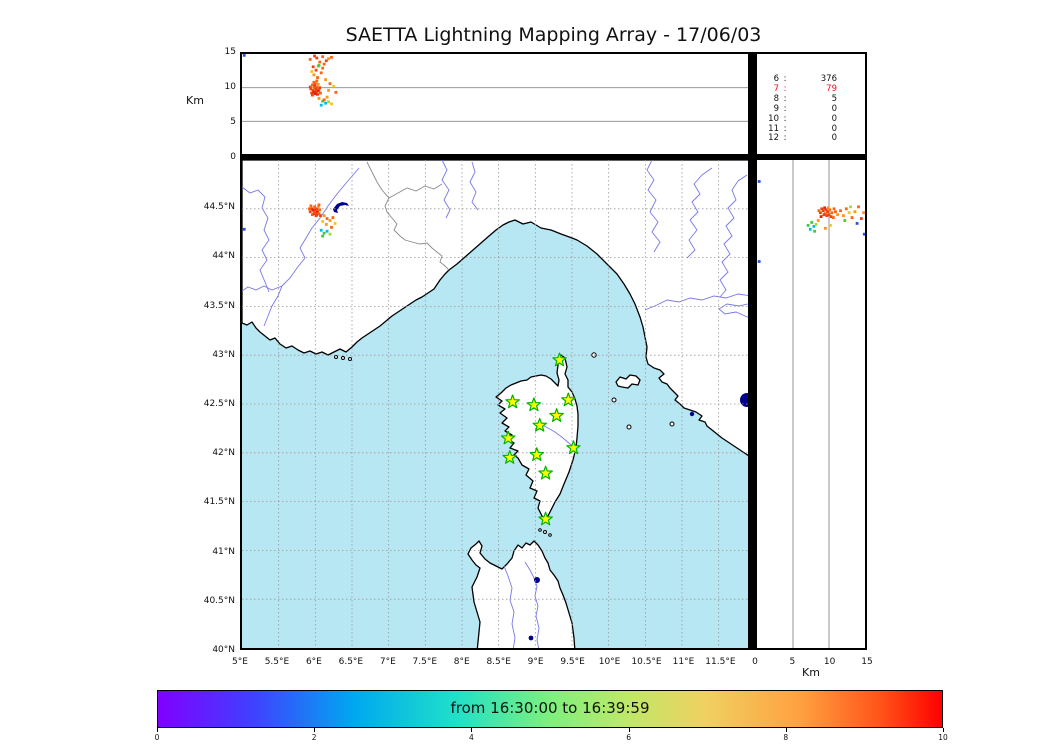 This screenshot has width=1050, height=750. I want to click on source-count-row: 10:0, so click(802, 118).